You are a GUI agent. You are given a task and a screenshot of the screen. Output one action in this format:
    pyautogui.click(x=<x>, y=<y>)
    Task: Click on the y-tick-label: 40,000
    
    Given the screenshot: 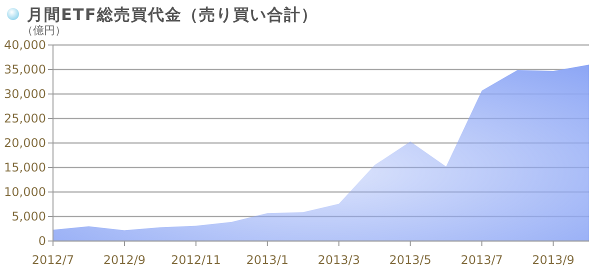 What is the action you would take?
    pyautogui.click(x=25, y=45)
    